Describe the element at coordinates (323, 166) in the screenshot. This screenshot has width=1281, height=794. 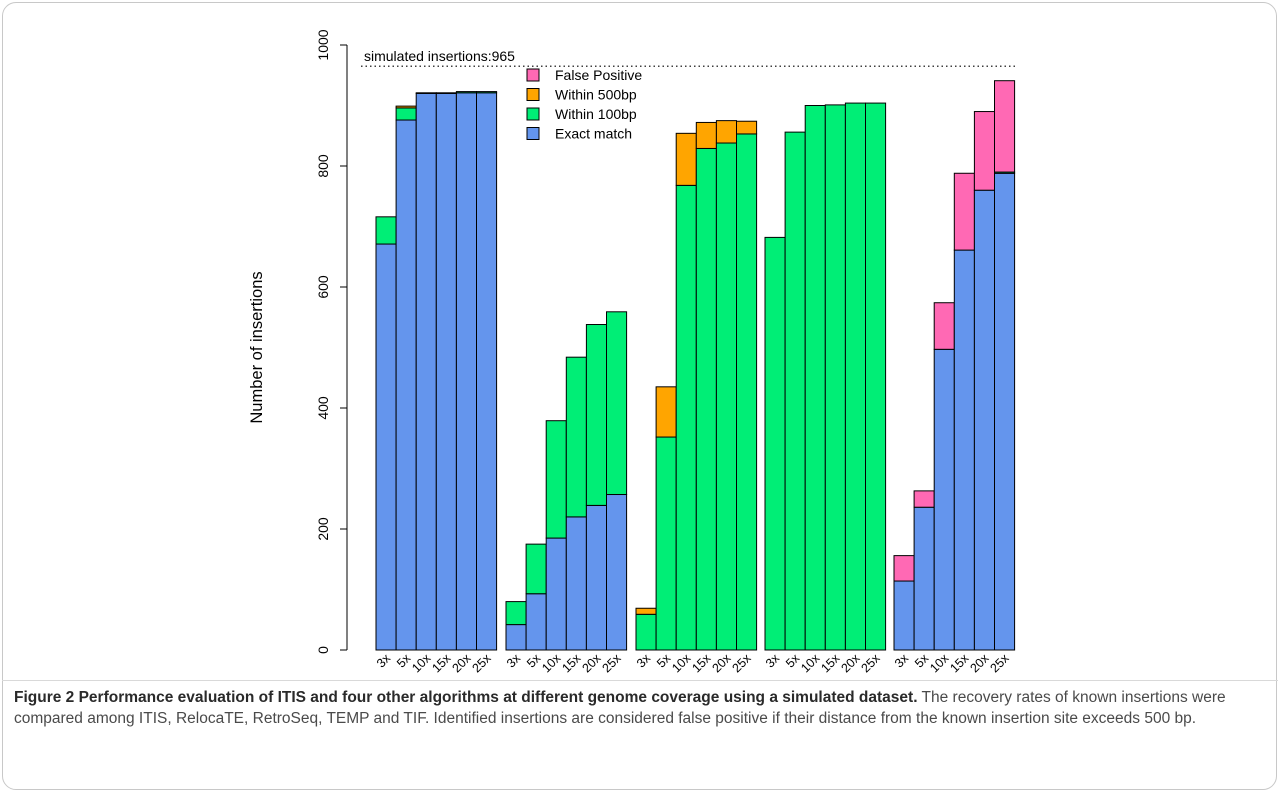
I see `y-tick-label: 800` at that location.